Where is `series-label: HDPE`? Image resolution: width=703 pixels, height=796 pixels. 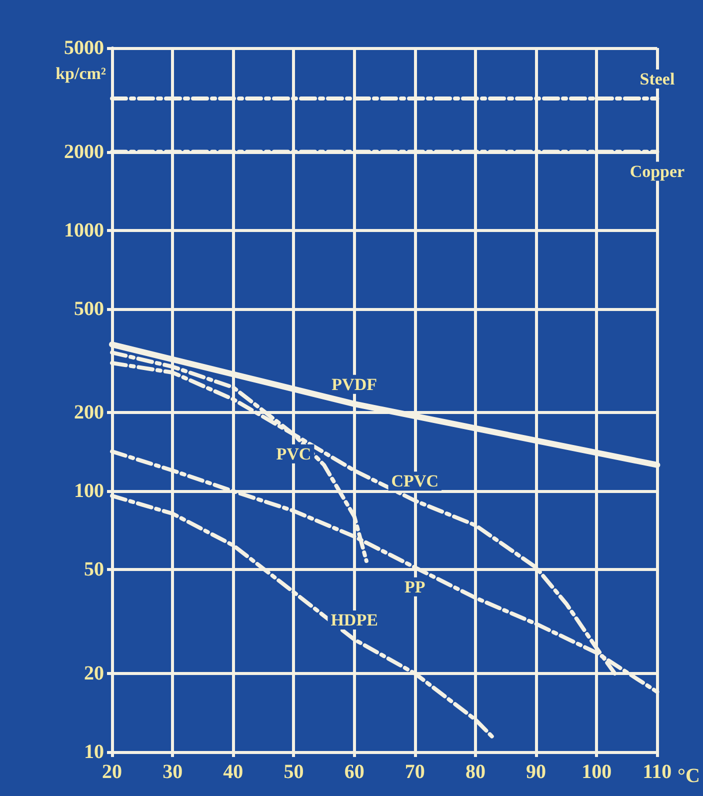 series-label: HDPE is located at coordinates (354, 620).